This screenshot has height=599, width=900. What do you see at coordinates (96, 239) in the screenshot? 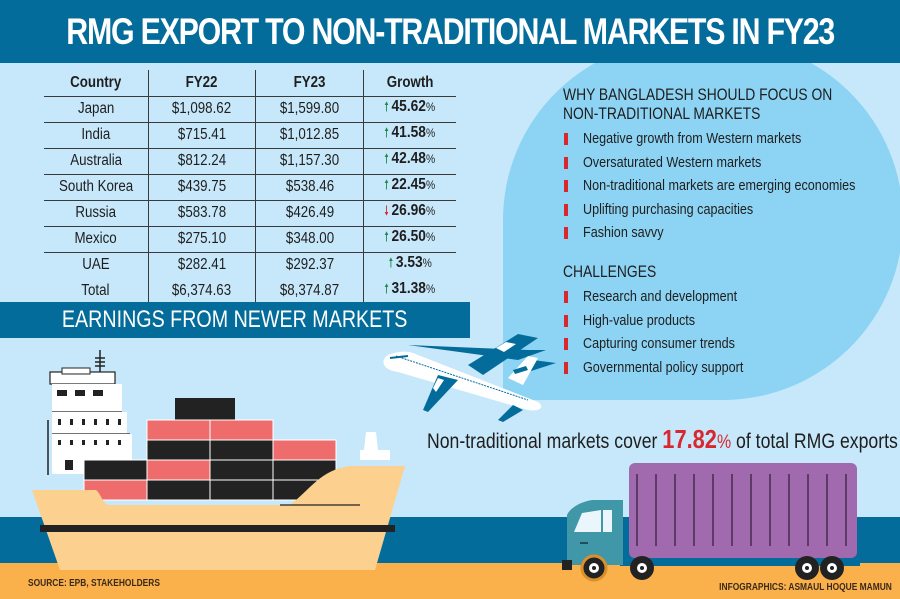
I see `cell-country: Mexico` at bounding box center [96, 239].